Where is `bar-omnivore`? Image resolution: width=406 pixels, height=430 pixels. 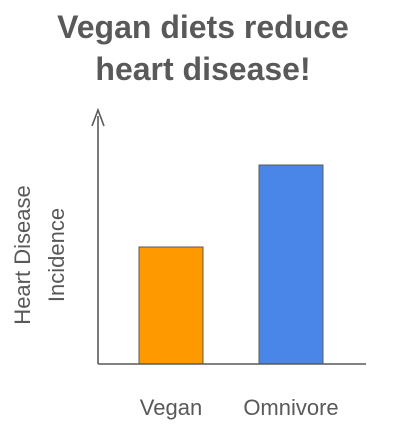 bar-omnivore is located at coordinates (291, 264).